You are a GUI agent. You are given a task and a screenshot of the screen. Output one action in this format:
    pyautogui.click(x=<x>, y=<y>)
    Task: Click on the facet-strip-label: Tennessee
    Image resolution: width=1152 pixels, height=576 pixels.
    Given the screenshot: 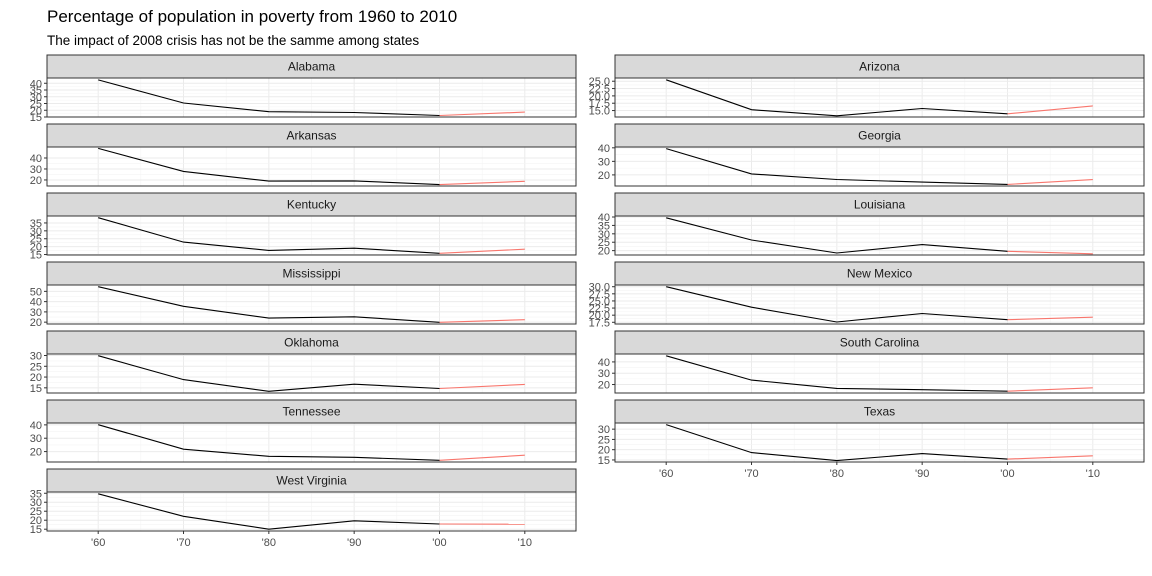 What is the action you would take?
    pyautogui.click(x=311, y=412)
    